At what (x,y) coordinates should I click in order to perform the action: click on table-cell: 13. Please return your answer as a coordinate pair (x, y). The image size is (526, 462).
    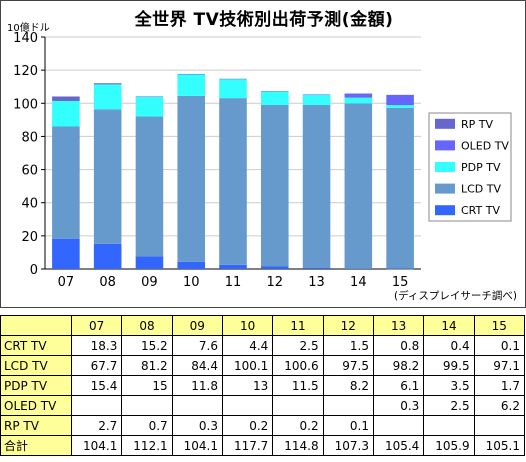
    Looking at the image, I should click on (247, 385).